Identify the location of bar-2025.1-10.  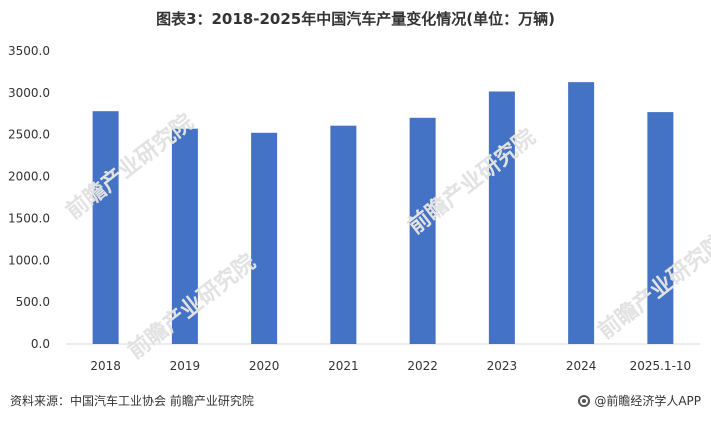
(660, 228).